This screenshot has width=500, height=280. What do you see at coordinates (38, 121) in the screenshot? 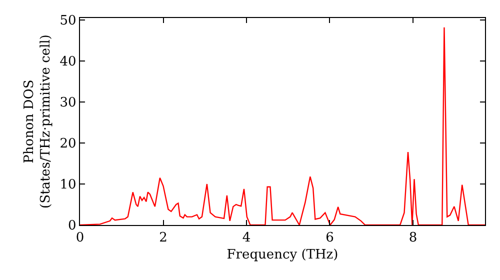
I see `y-axis-title: Phonon DOS (States/THz·primitive cell)` at bounding box center [38, 121].